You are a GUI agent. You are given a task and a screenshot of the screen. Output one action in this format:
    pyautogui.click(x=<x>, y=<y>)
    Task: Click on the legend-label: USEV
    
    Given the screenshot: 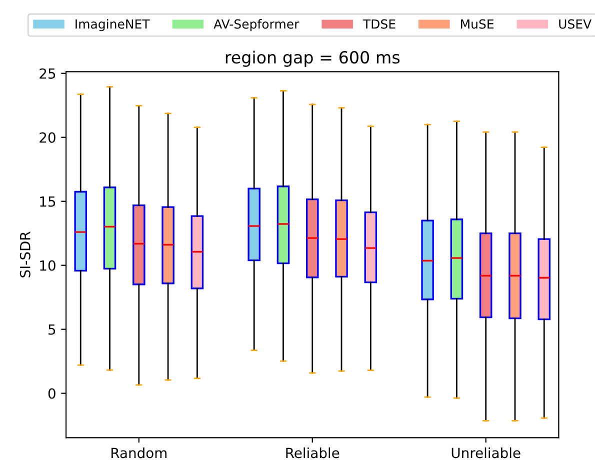 What is the action you would take?
    pyautogui.click(x=575, y=24)
    